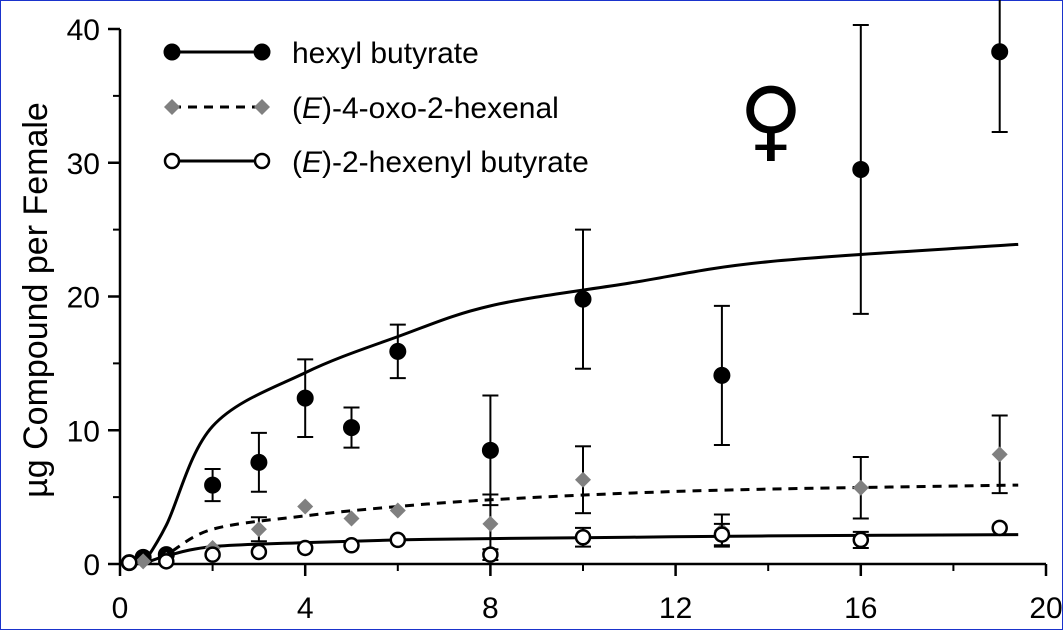 The width and height of the screenshot is (1063, 630). Describe the element at coordinates (385, 53) in the screenshot. I see `legend-label: hexyl butyrate` at that location.